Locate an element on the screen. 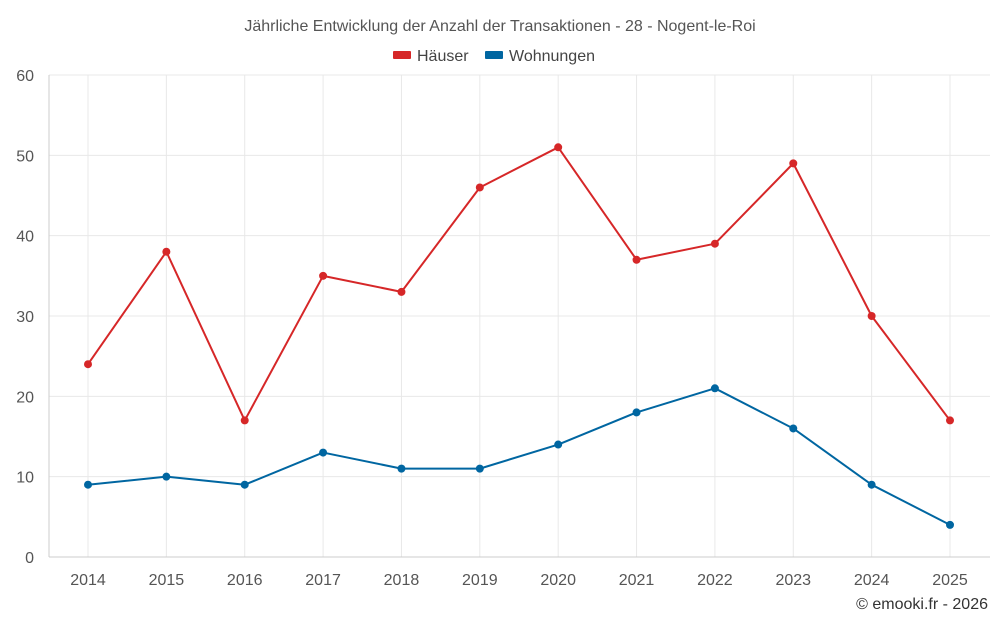  y-tick-label: 20 is located at coordinates (25, 397).